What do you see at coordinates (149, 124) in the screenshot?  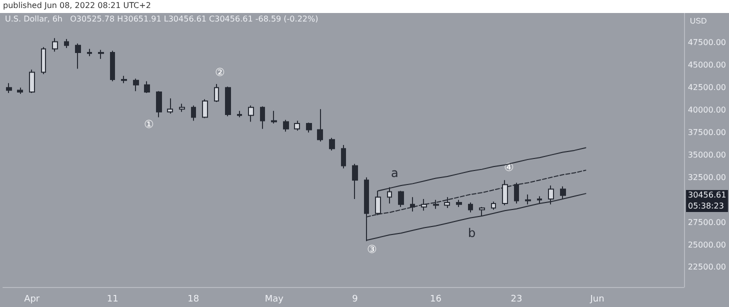 I see `annotation: ①` at bounding box center [149, 124].